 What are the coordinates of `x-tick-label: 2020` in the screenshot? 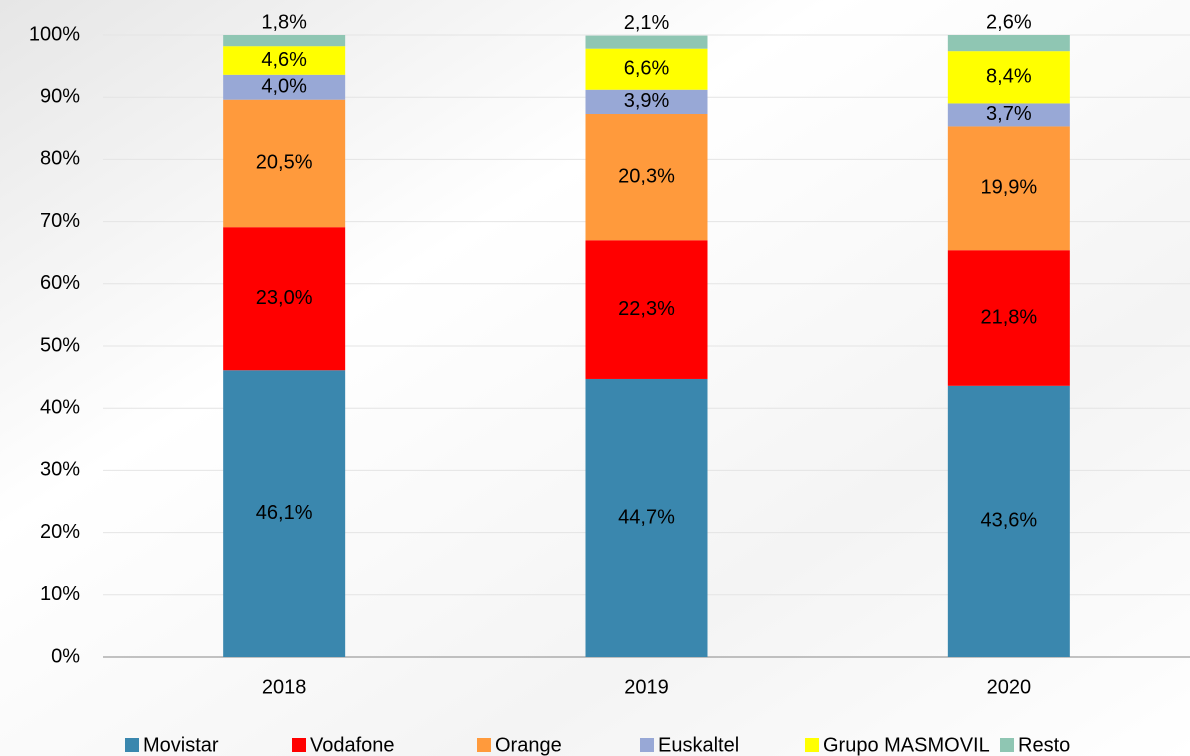 It's located at (1009, 687).